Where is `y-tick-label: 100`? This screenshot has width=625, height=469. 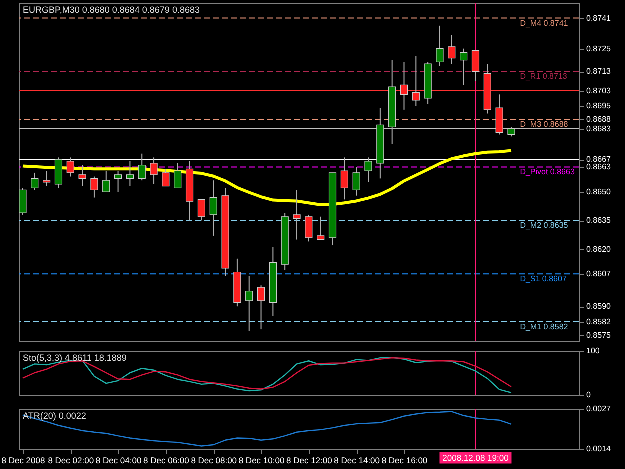
y-tick-label: 100 is located at coordinates (593, 351).